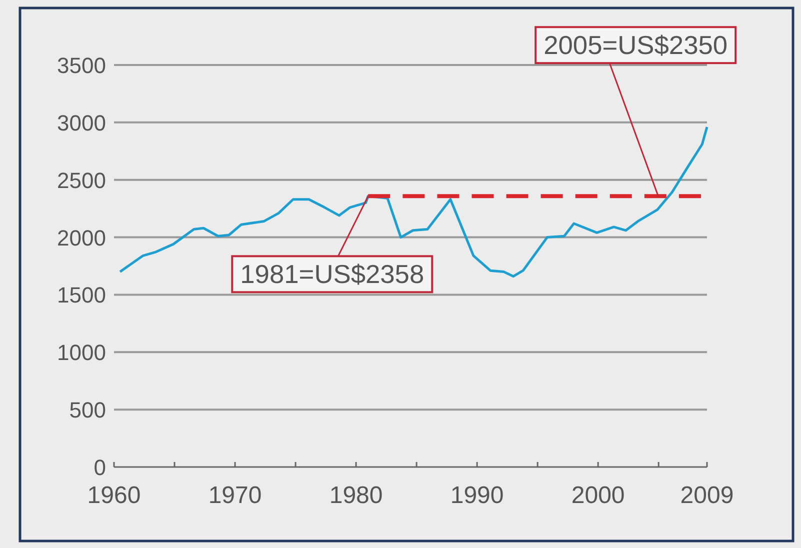 Image resolution: width=801 pixels, height=548 pixels. What do you see at coordinates (81, 295) in the screenshot?
I see `y-tick-label: 1500` at bounding box center [81, 295].